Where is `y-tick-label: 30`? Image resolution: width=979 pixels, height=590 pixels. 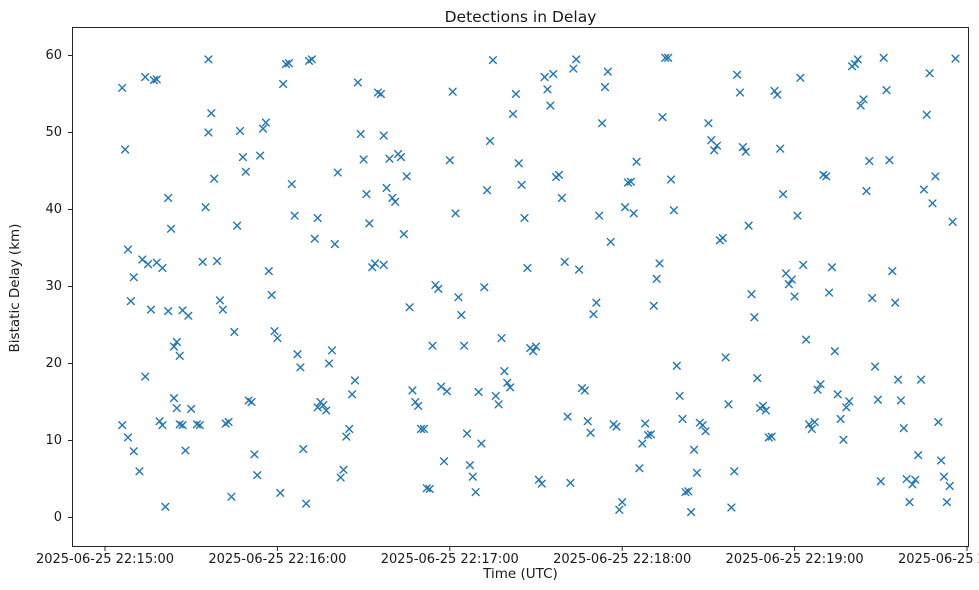 y-tick-label: 30 is located at coordinates (53, 286).